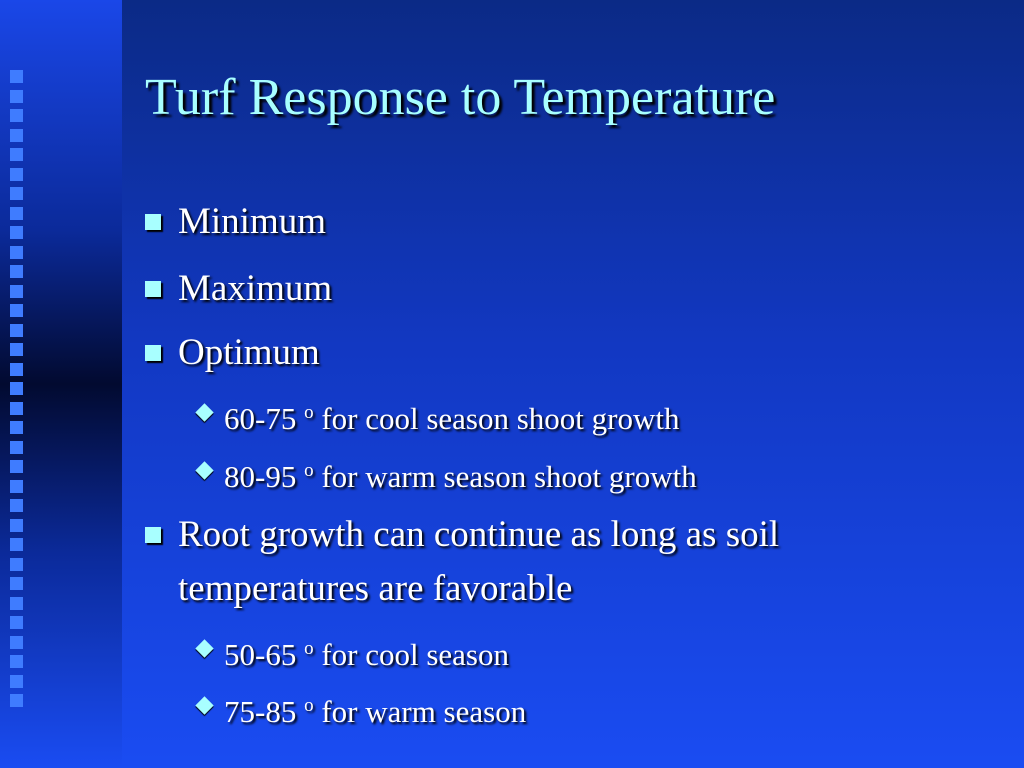 Image resolution: width=1024 pixels, height=768 pixels. I want to click on bullet: Maximum, so click(551, 289).